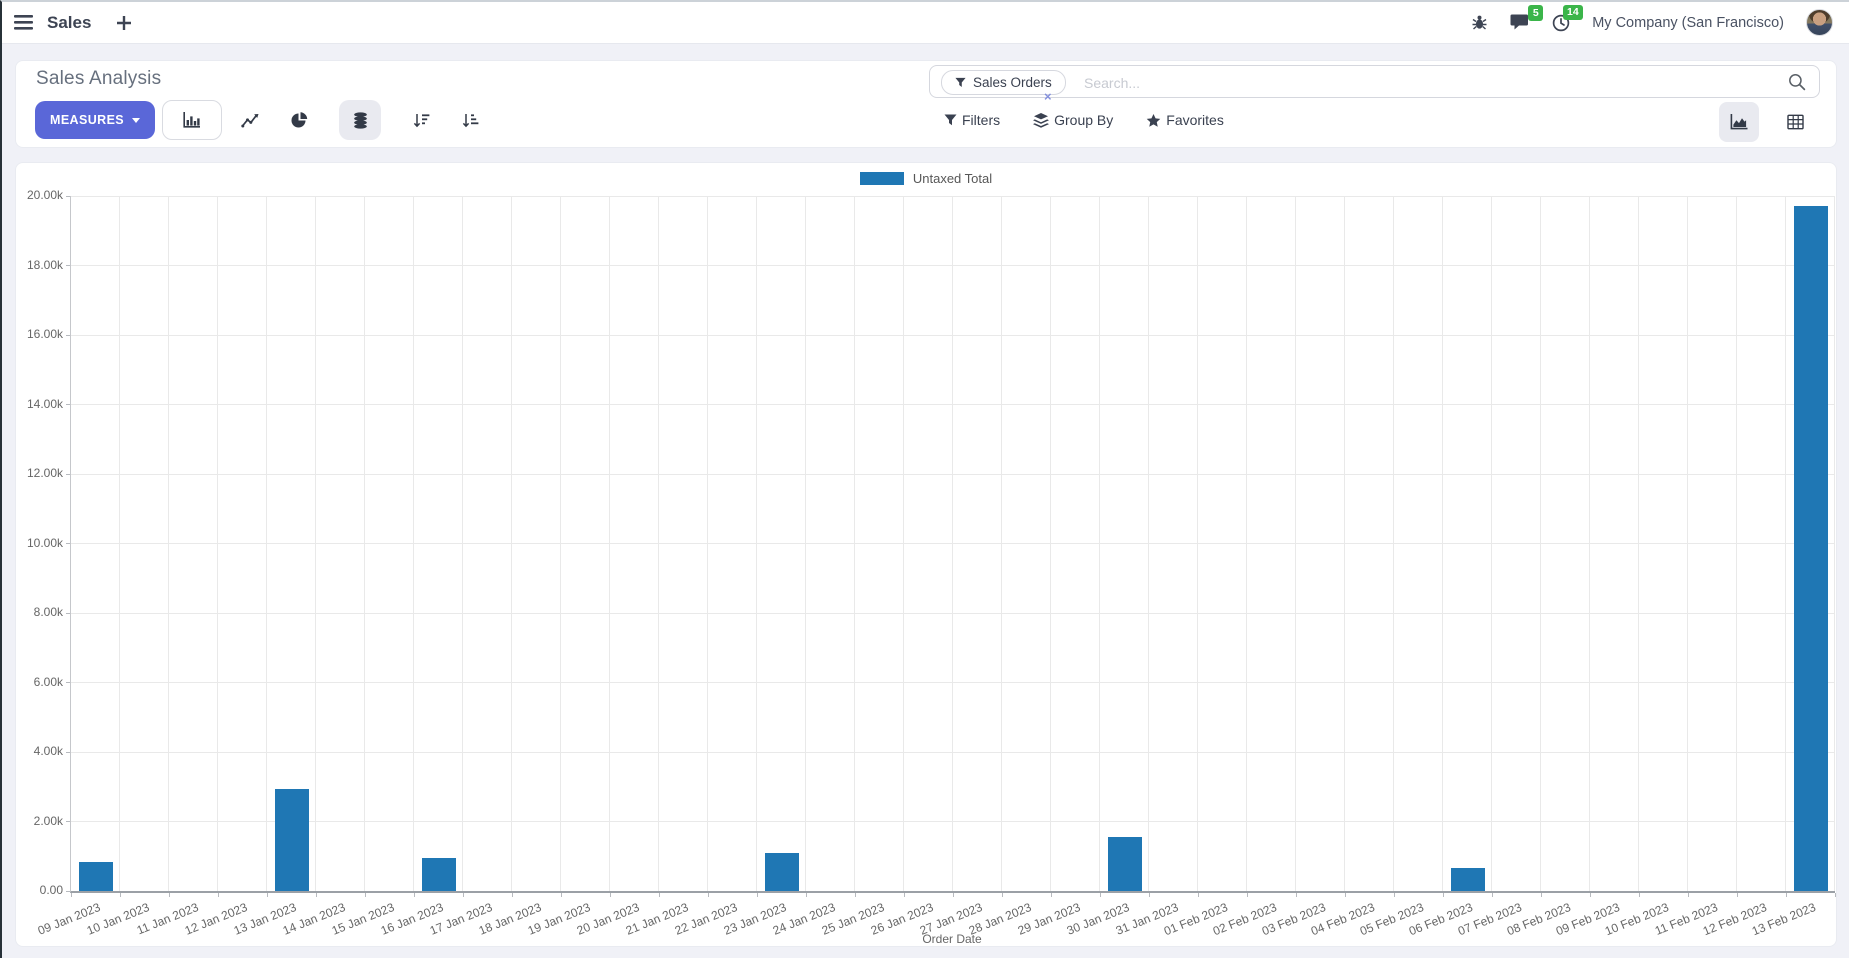 The width and height of the screenshot is (1849, 958). What do you see at coordinates (1048, 96) in the screenshot?
I see `facet-remove-button: ×` at bounding box center [1048, 96].